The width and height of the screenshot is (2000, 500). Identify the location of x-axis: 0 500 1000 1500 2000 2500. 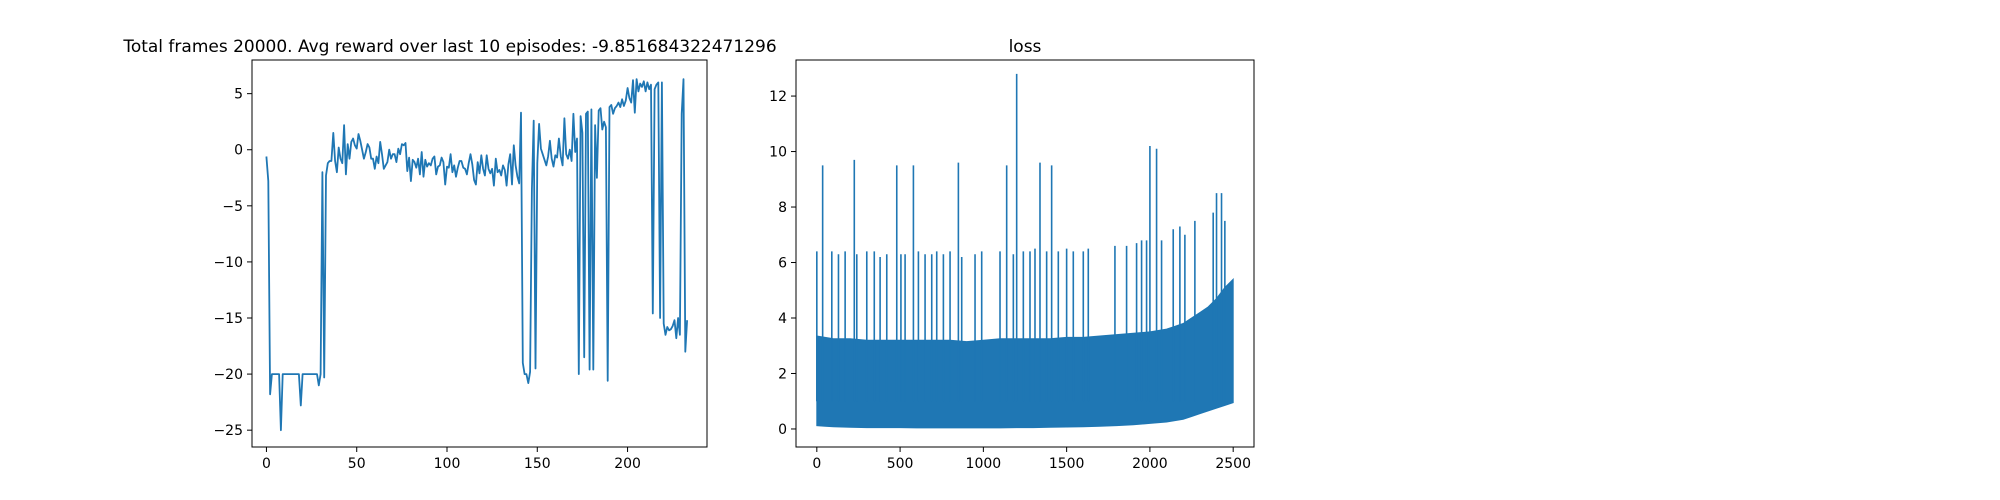
(1031, 459).